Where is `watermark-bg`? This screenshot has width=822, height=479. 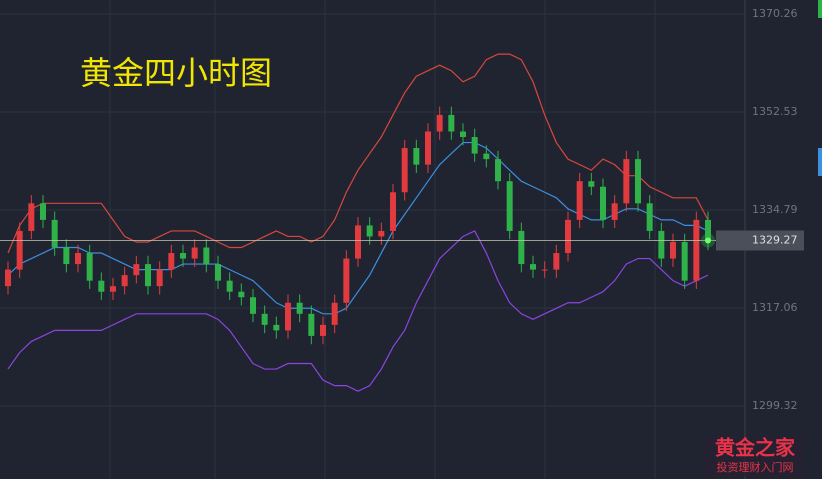
watermark-bg is located at coordinates (753, 457).